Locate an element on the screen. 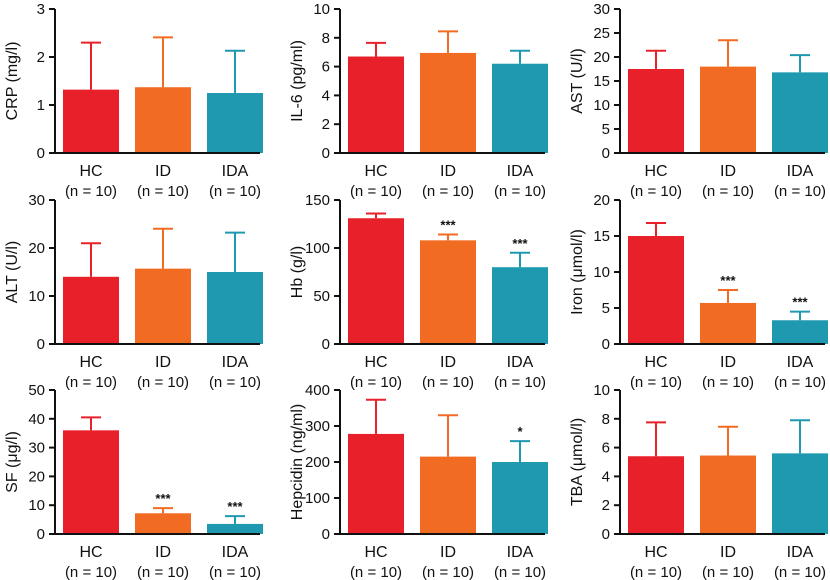 The width and height of the screenshot is (830, 580). error-bar-alt-hc is located at coordinates (91, 259).